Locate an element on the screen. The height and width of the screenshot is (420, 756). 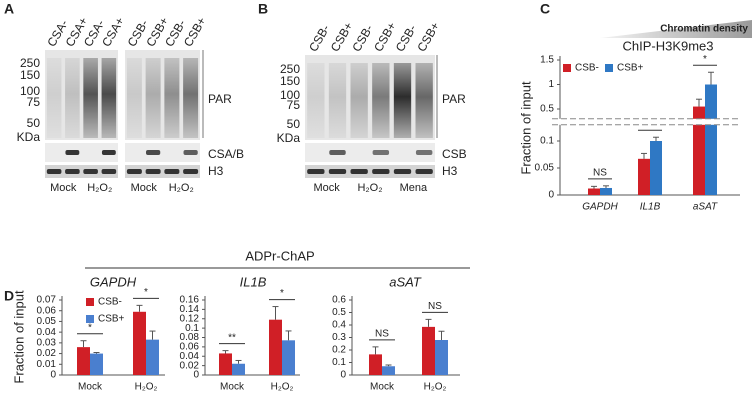
lane-label: CSA+ is located at coordinates (113, 32).